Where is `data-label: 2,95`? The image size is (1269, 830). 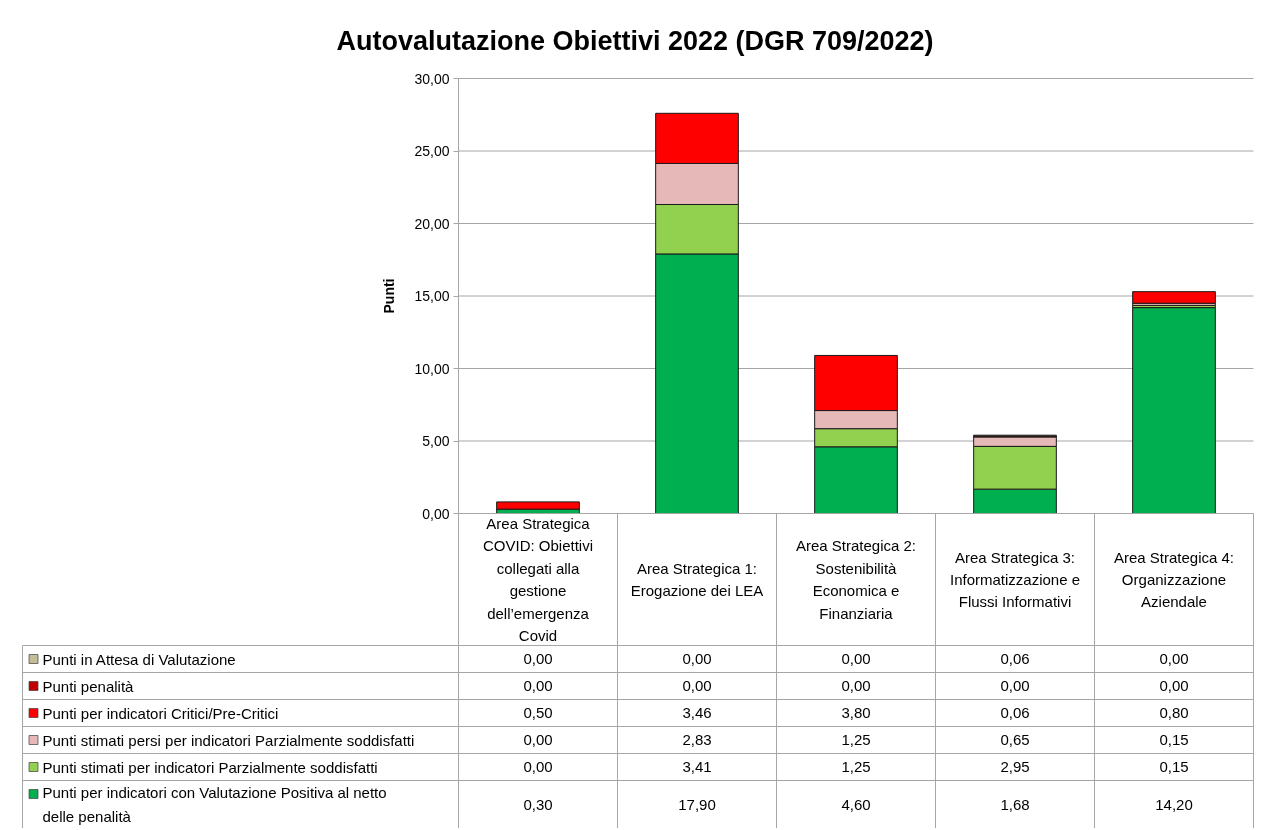
data-label: 2,95 is located at coordinates (1015, 766).